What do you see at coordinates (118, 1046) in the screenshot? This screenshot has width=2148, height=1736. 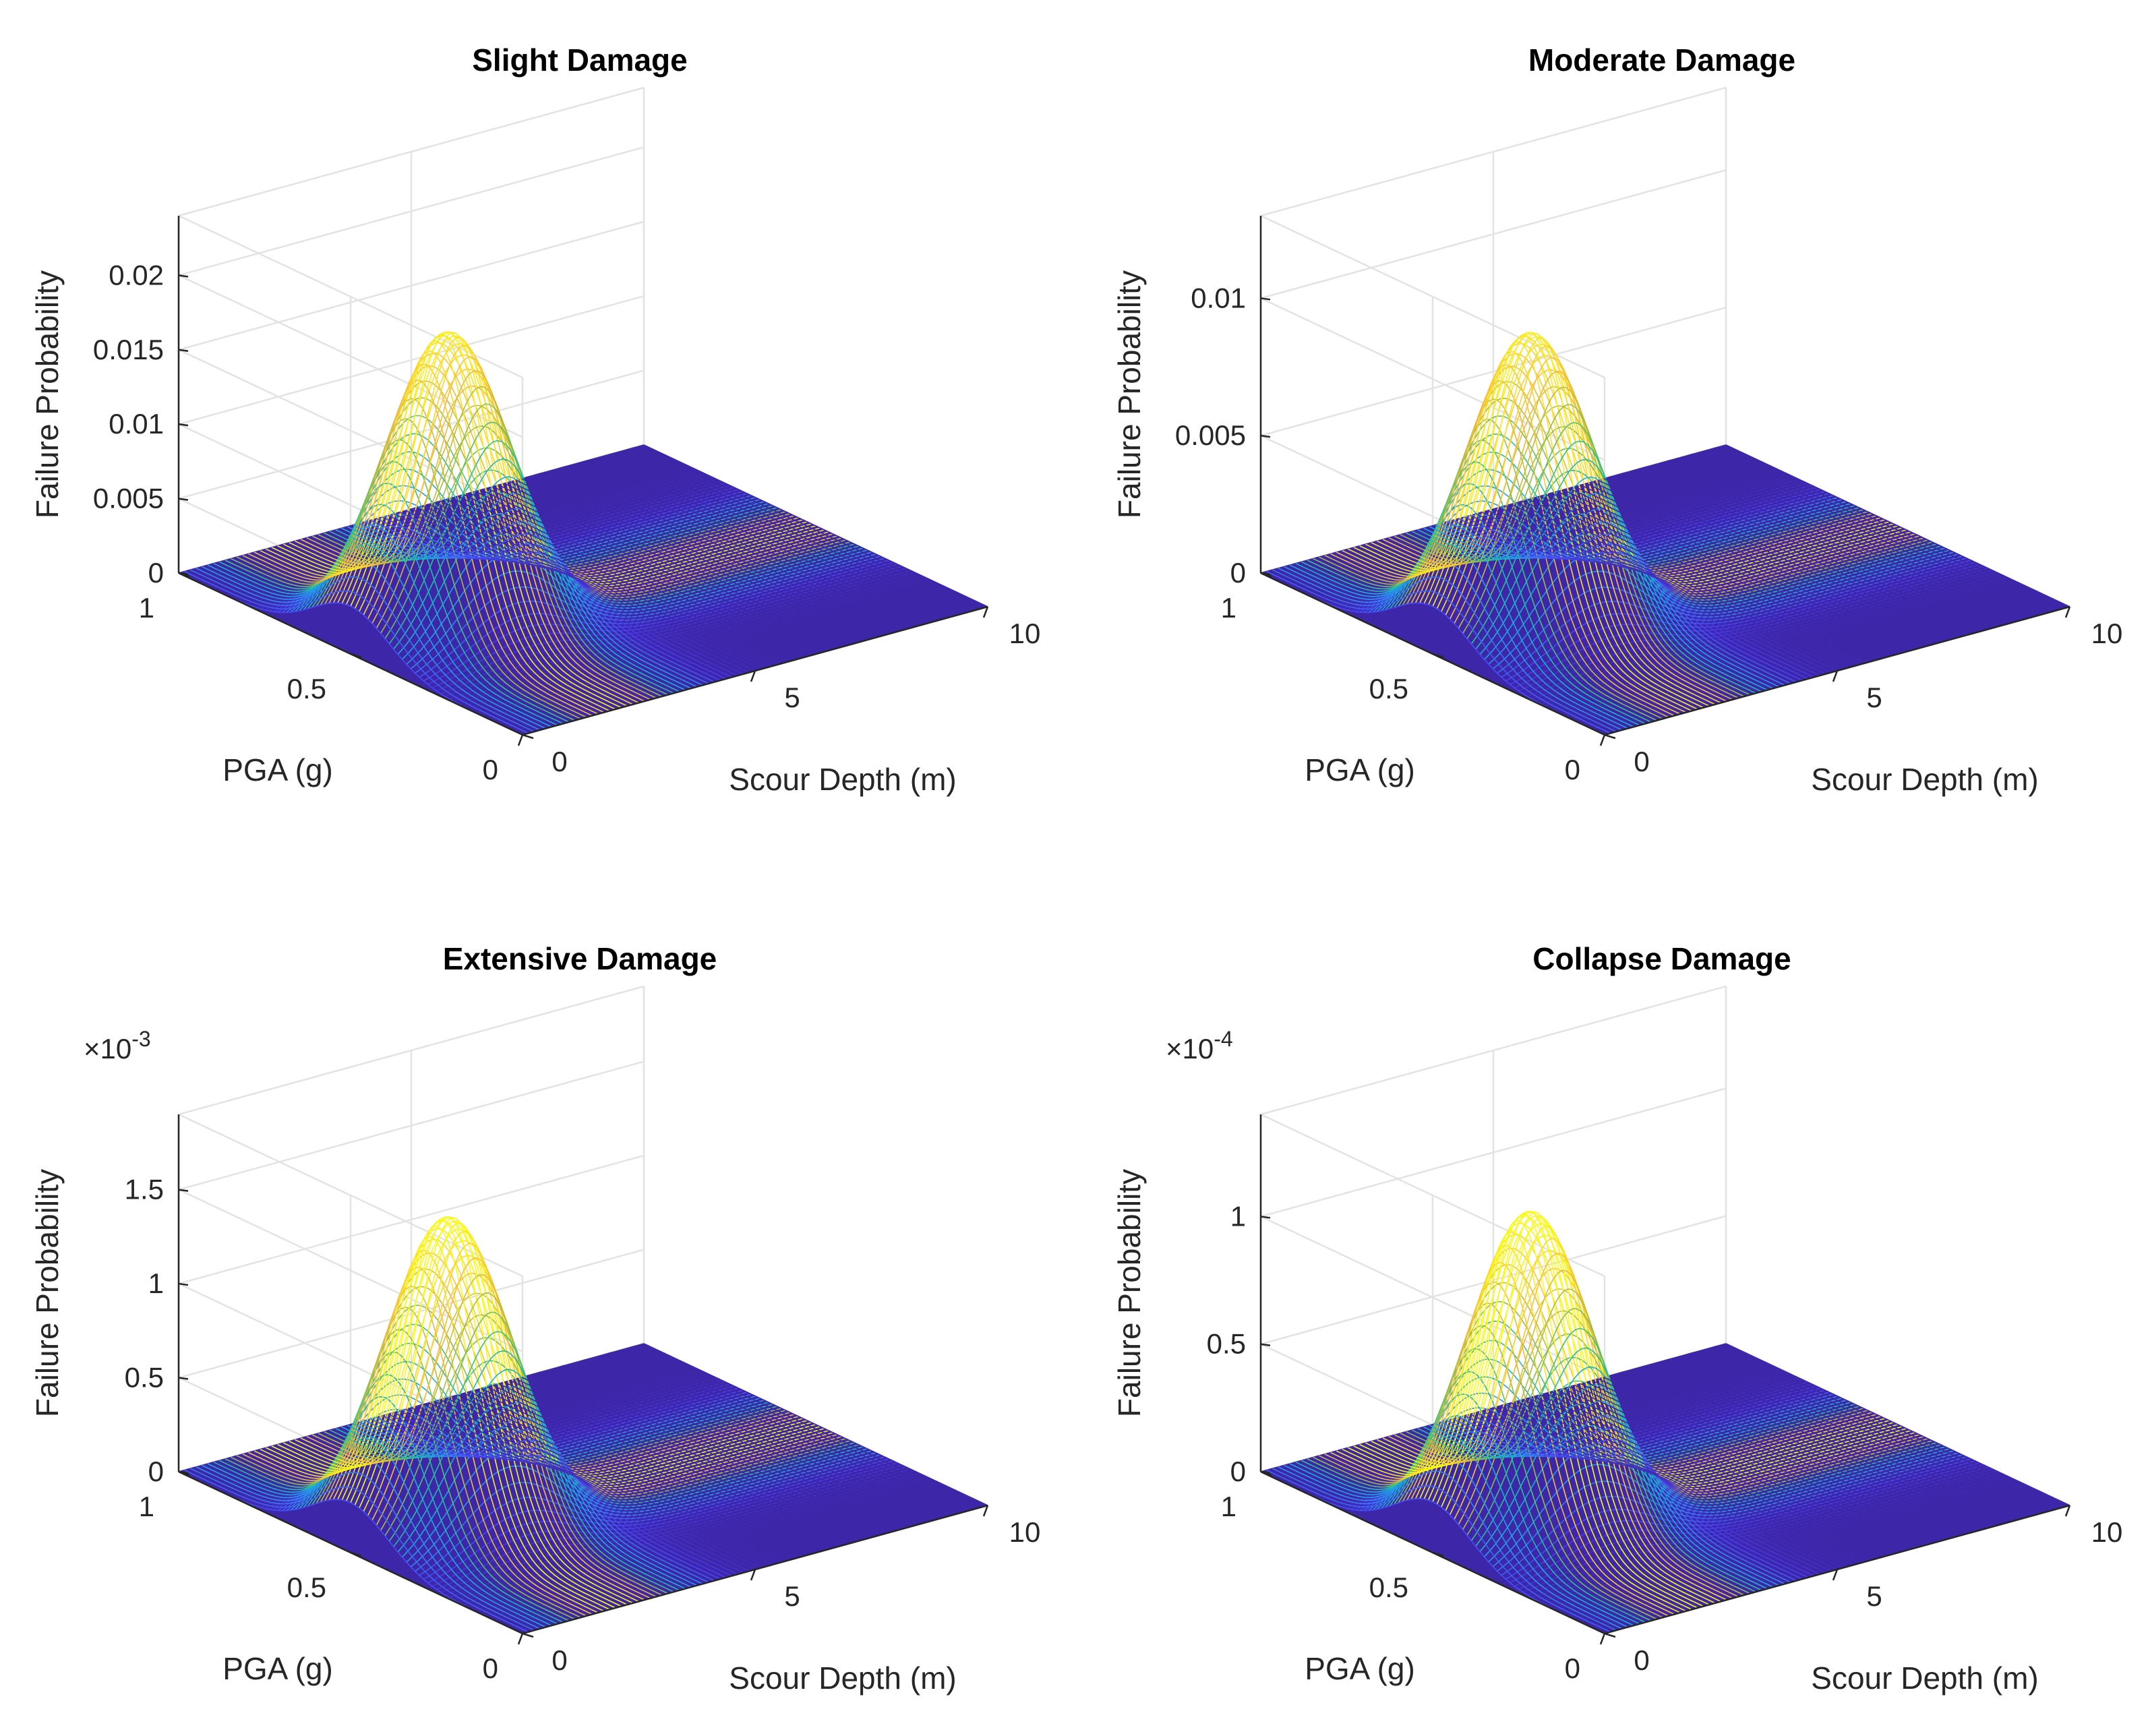 I see `exponent-label: ×10⁻³` at bounding box center [118, 1046].